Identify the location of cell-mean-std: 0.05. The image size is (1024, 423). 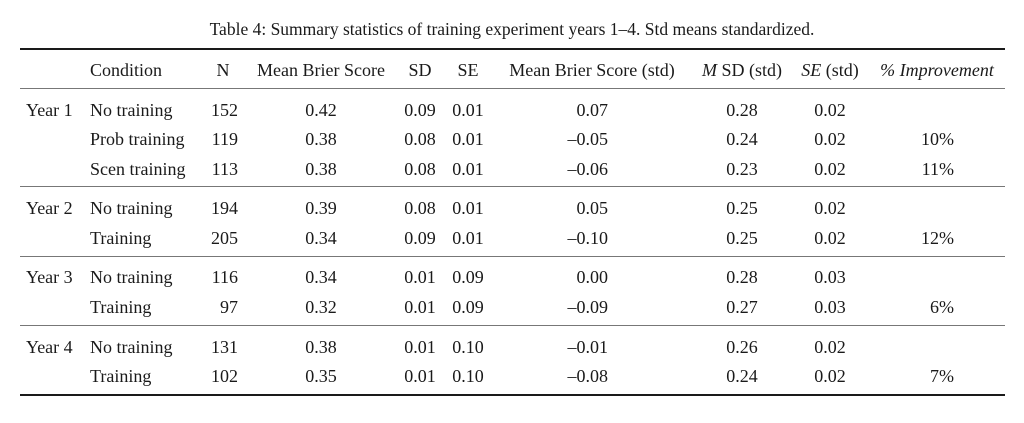
(592, 208).